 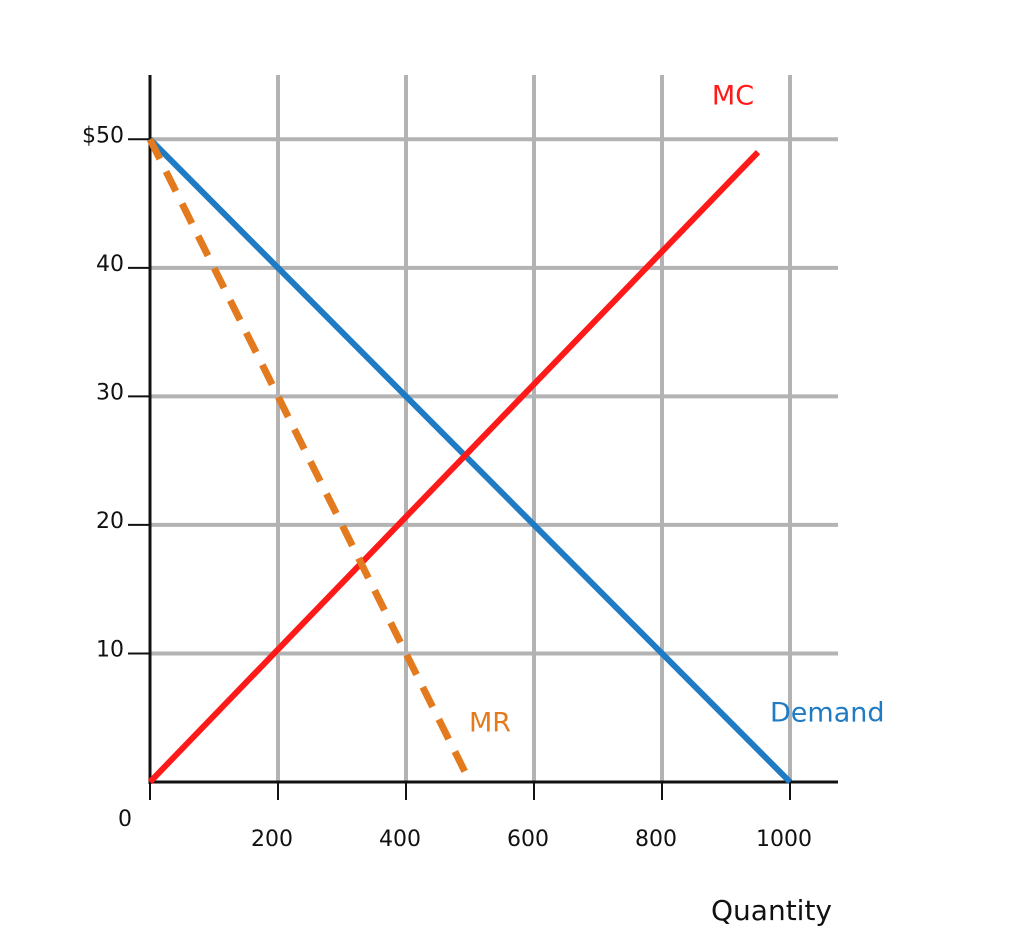 I want to click on series-label: MC, so click(x=733, y=96).